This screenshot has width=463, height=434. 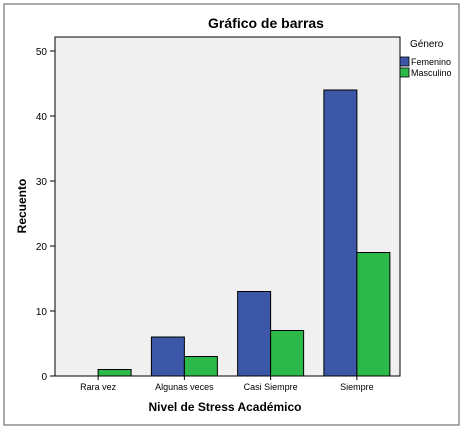 I want to click on legend-swatch-masculino, so click(x=404, y=72).